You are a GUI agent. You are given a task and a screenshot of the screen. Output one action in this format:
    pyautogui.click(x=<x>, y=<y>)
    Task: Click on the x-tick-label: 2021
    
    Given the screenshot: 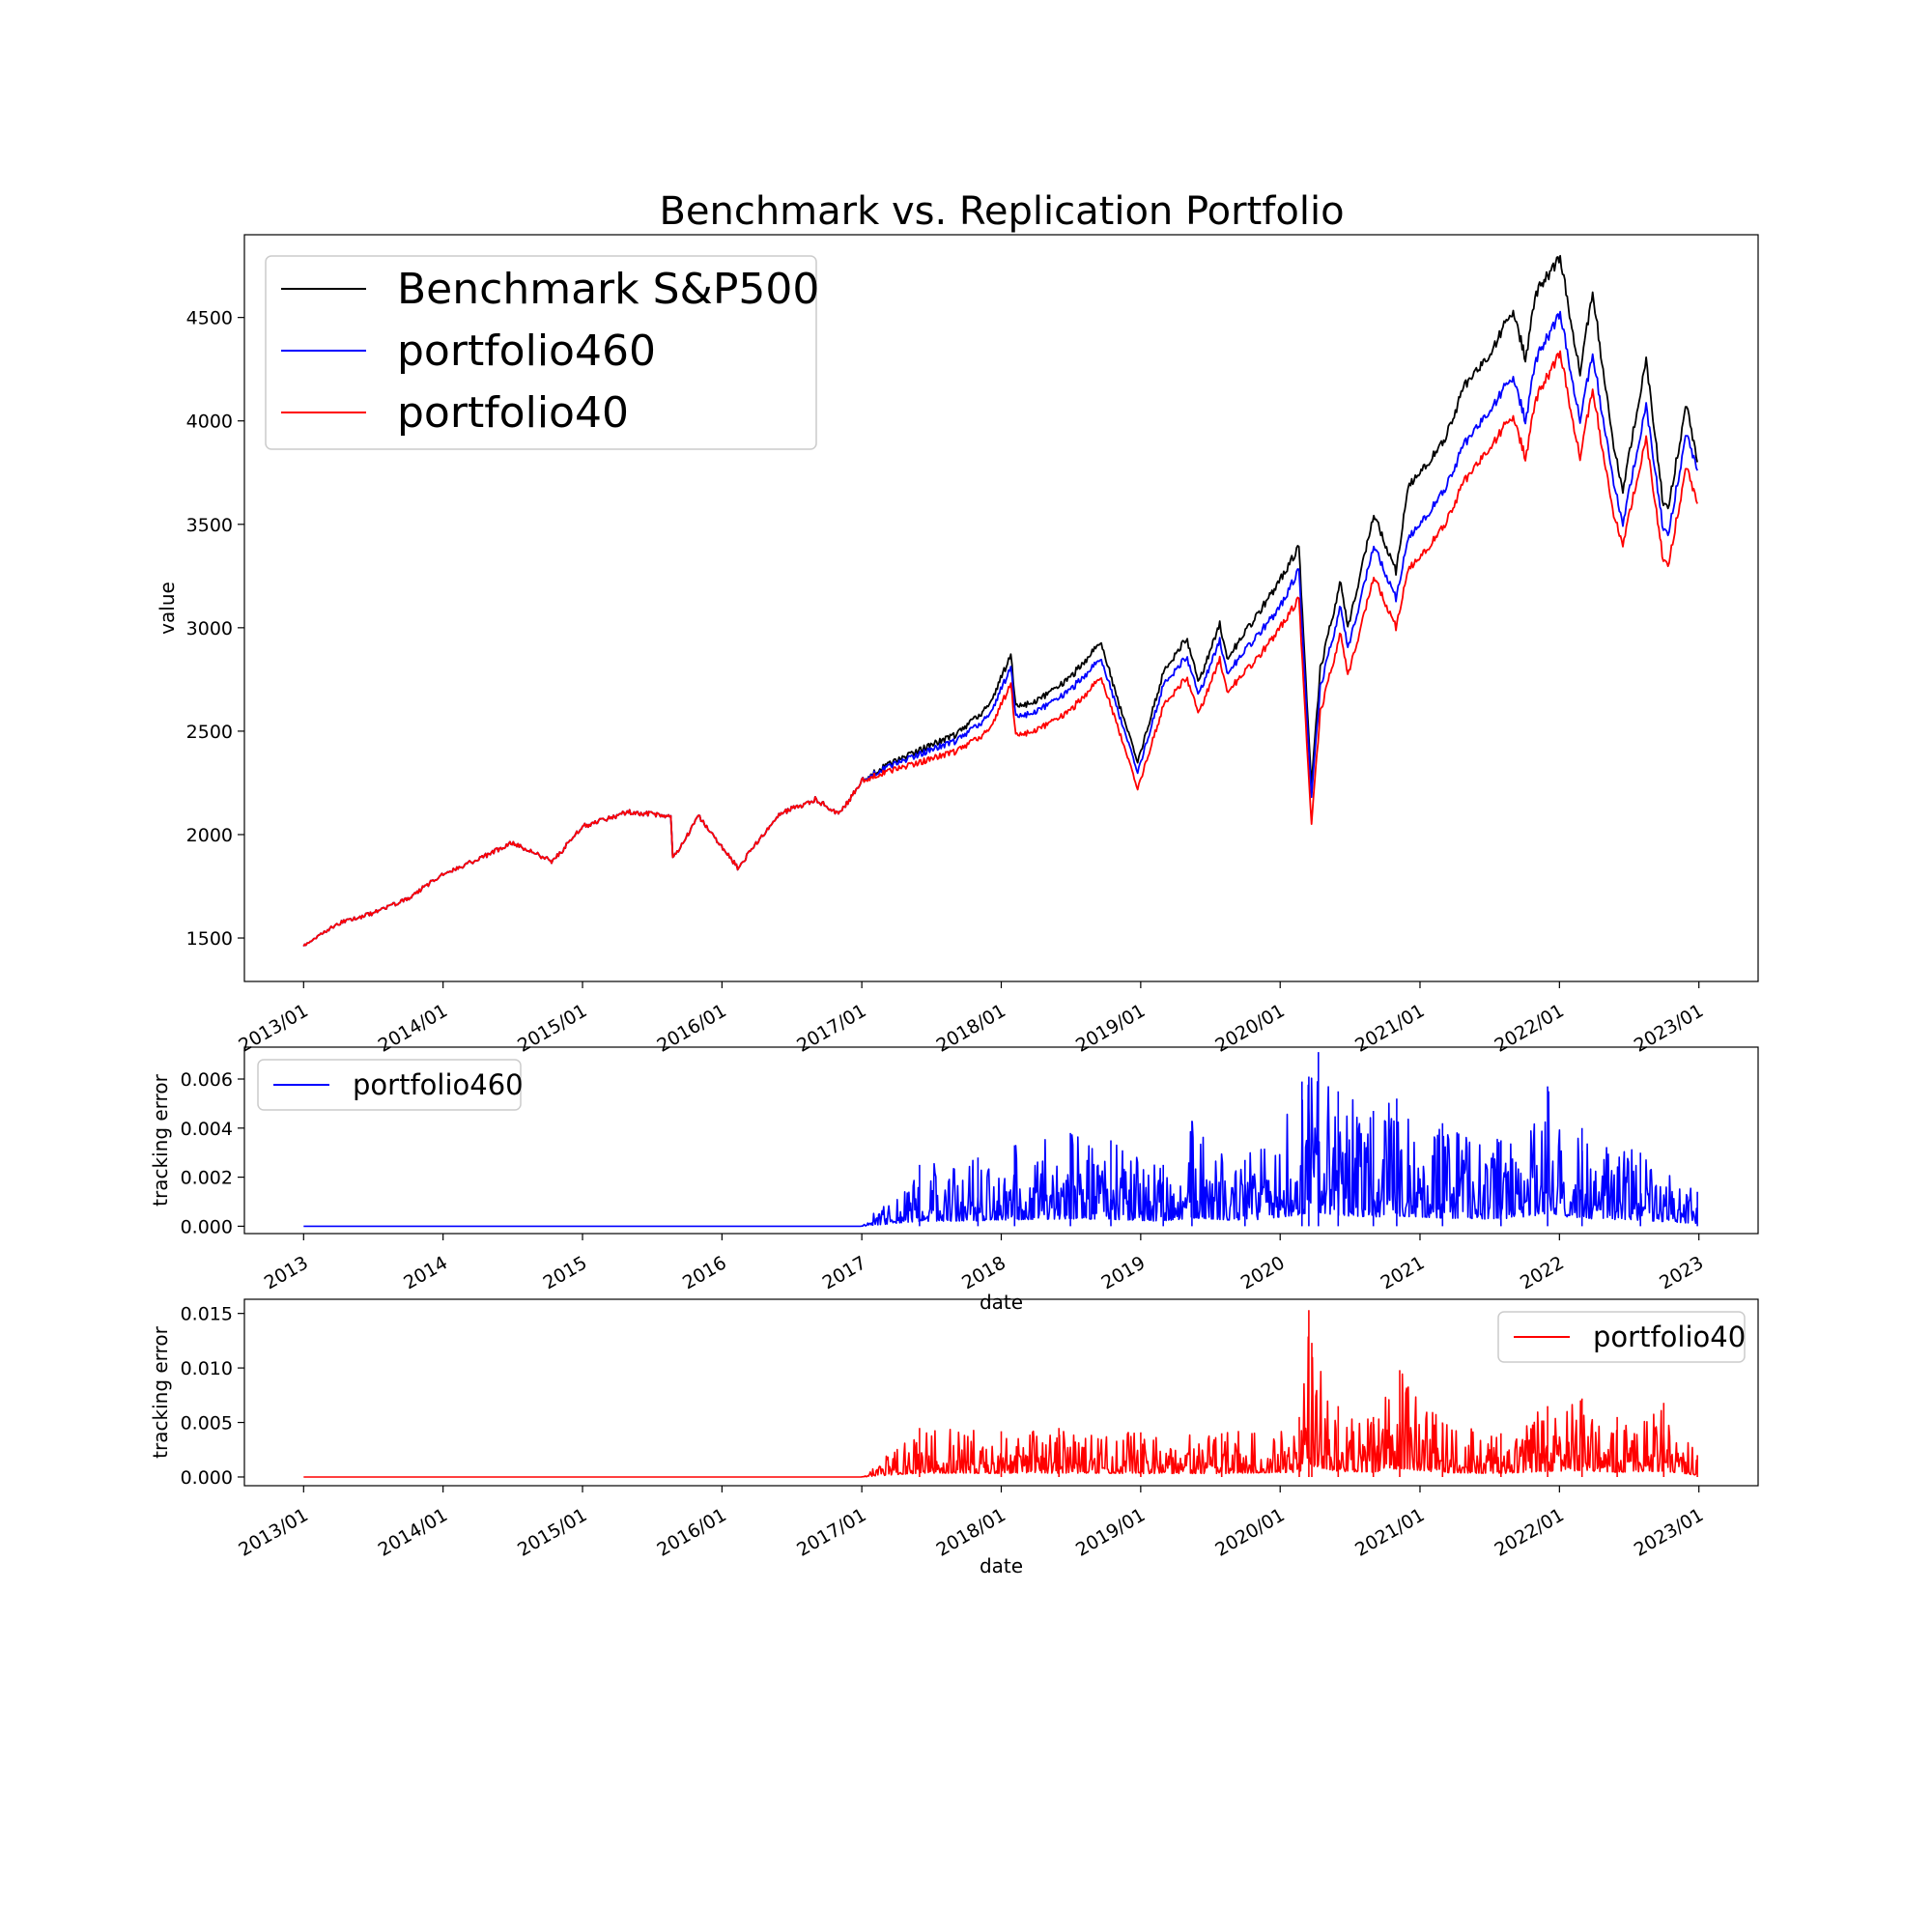 What is the action you would take?
    pyautogui.click(x=1403, y=1272)
    